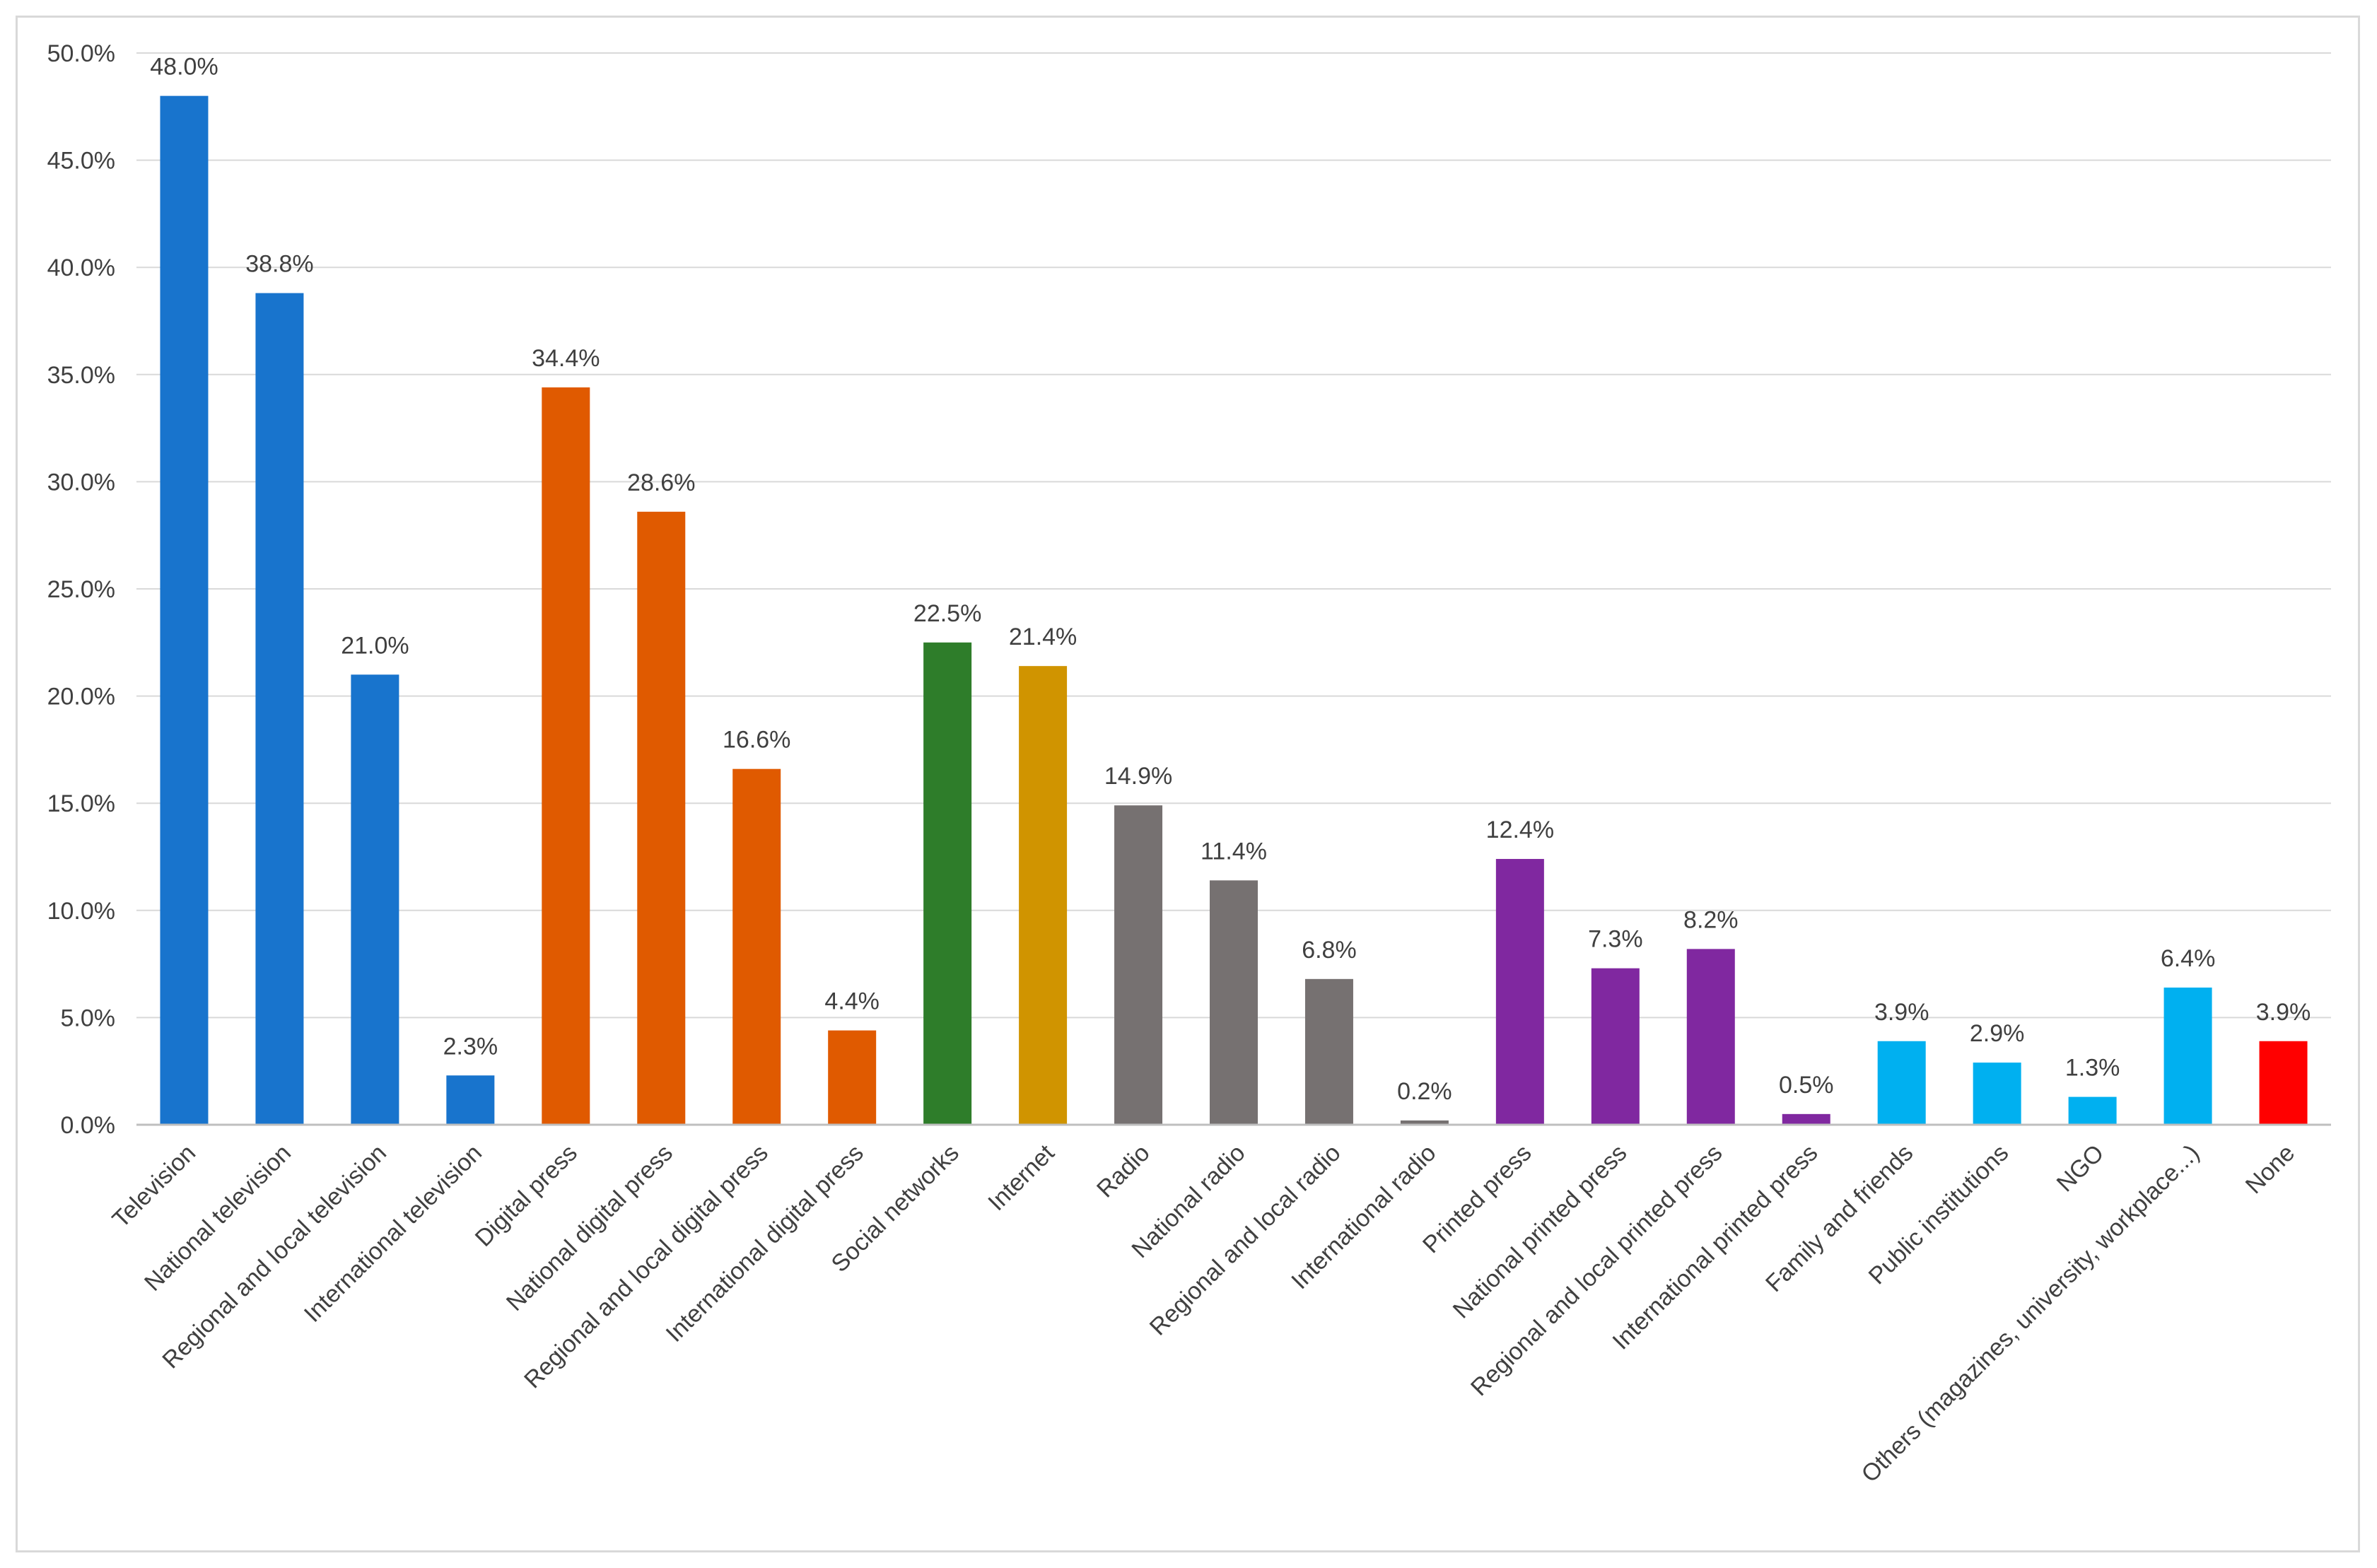 This screenshot has height=1568, width=2377. What do you see at coordinates (88, 1018) in the screenshot?
I see `y-tick-label: 5.0%` at bounding box center [88, 1018].